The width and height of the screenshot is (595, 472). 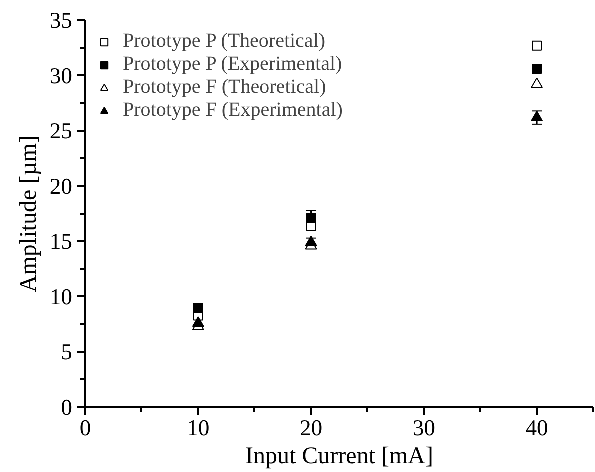 I want to click on x-tick-label: 20, so click(x=311, y=428).